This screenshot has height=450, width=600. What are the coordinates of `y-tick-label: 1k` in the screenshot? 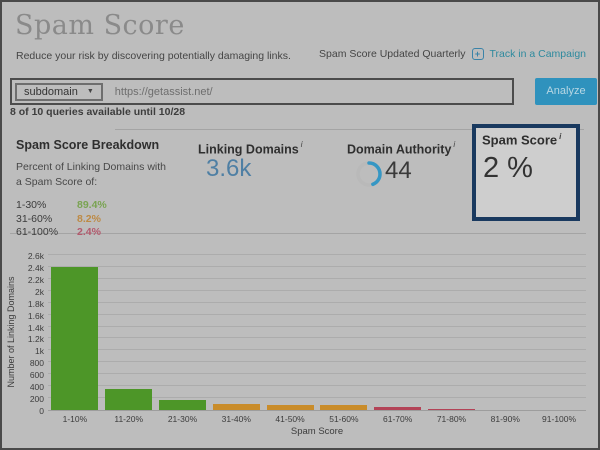 It's located at (39, 351).